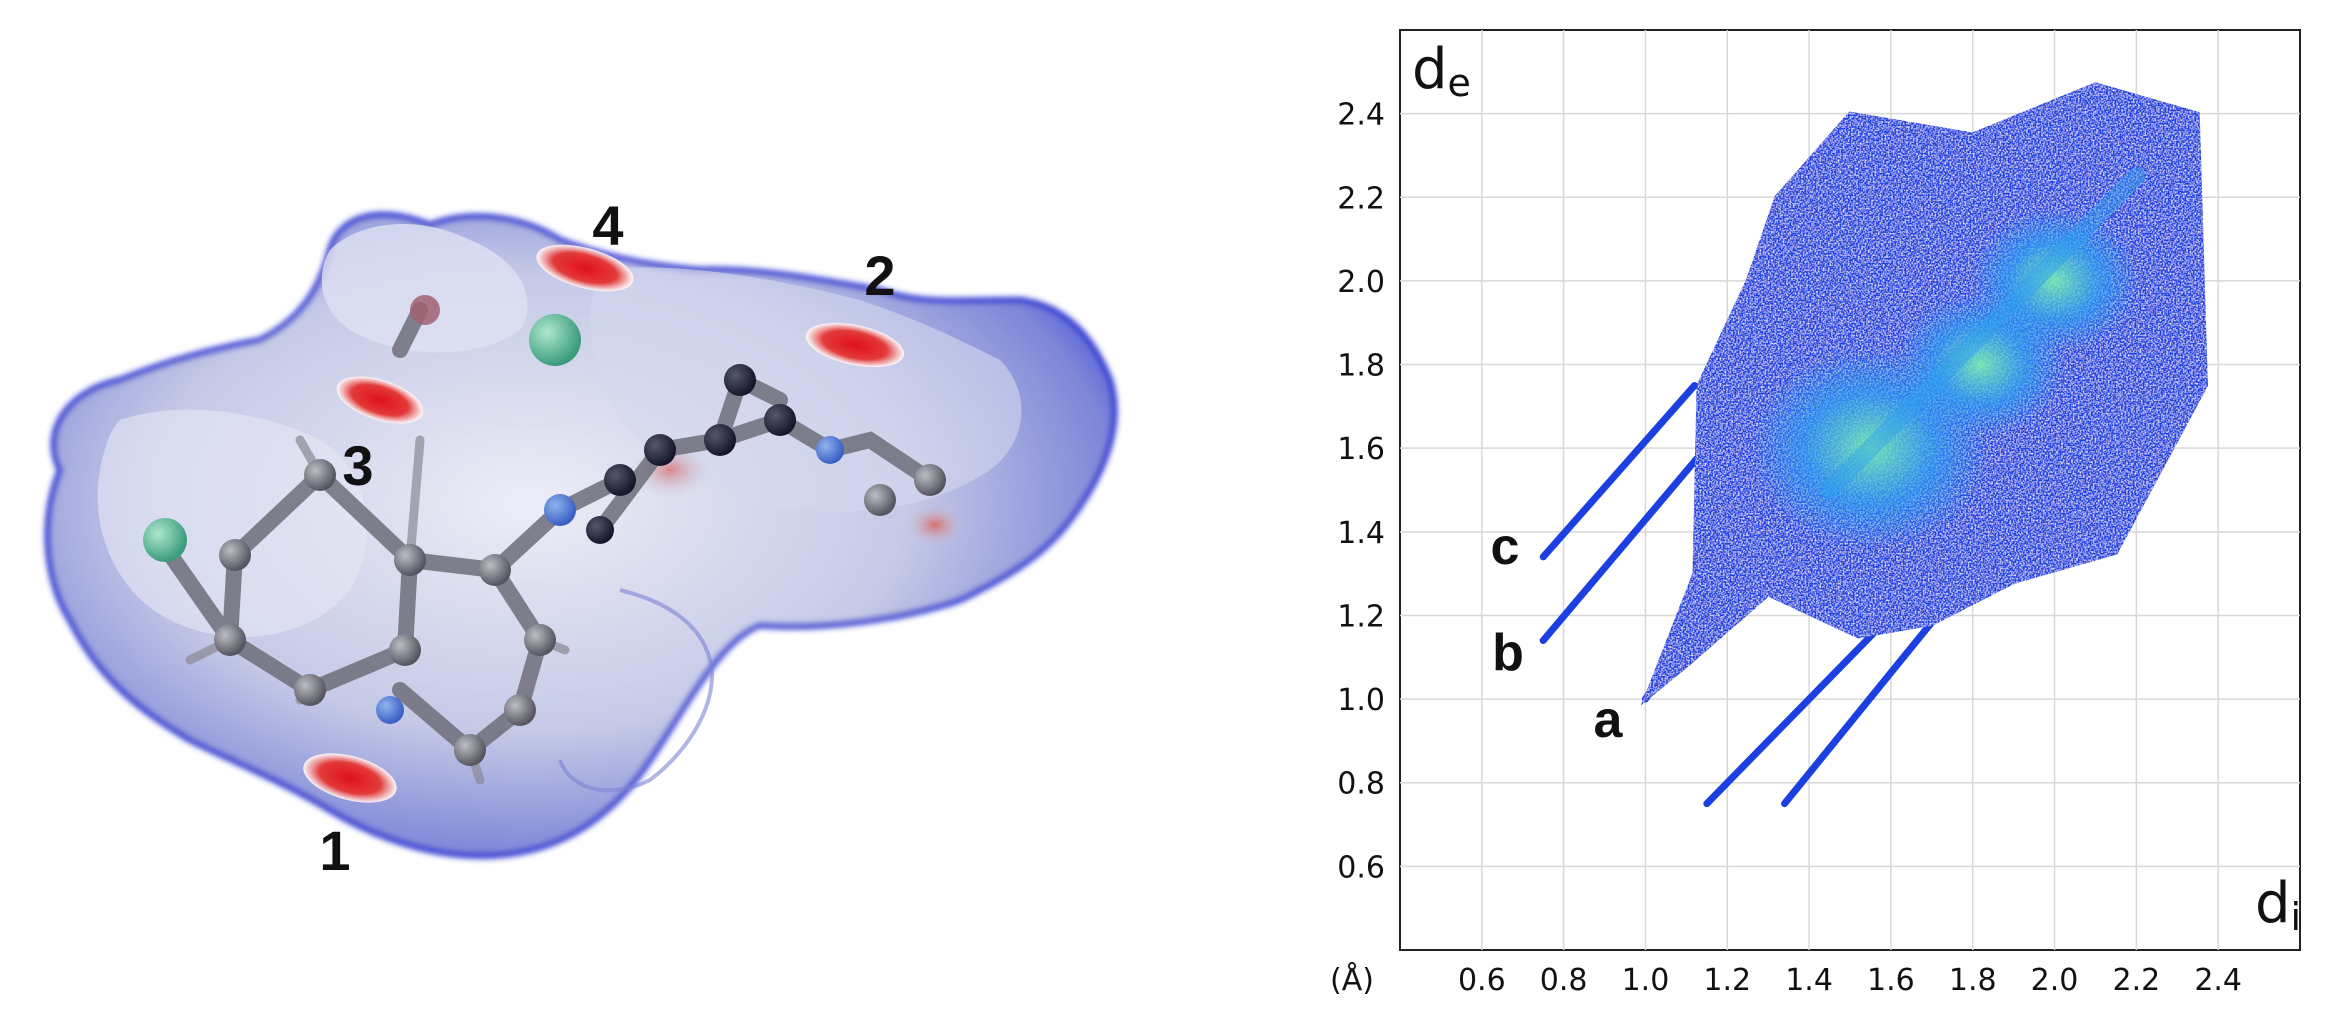 The width and height of the screenshot is (2345, 1022). What do you see at coordinates (1361, 282) in the screenshot?
I see `y-tick-label: 2.0` at bounding box center [1361, 282].